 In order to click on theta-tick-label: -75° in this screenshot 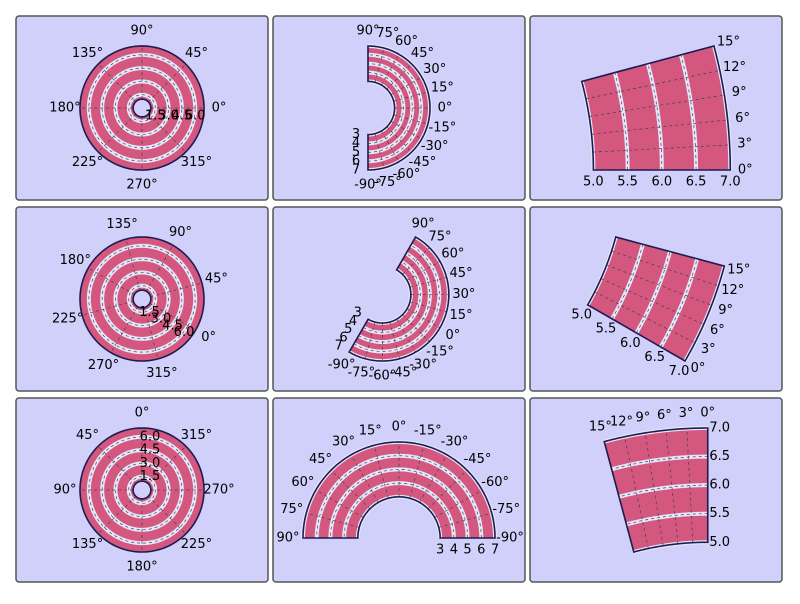, I will do `click(506, 509)`.